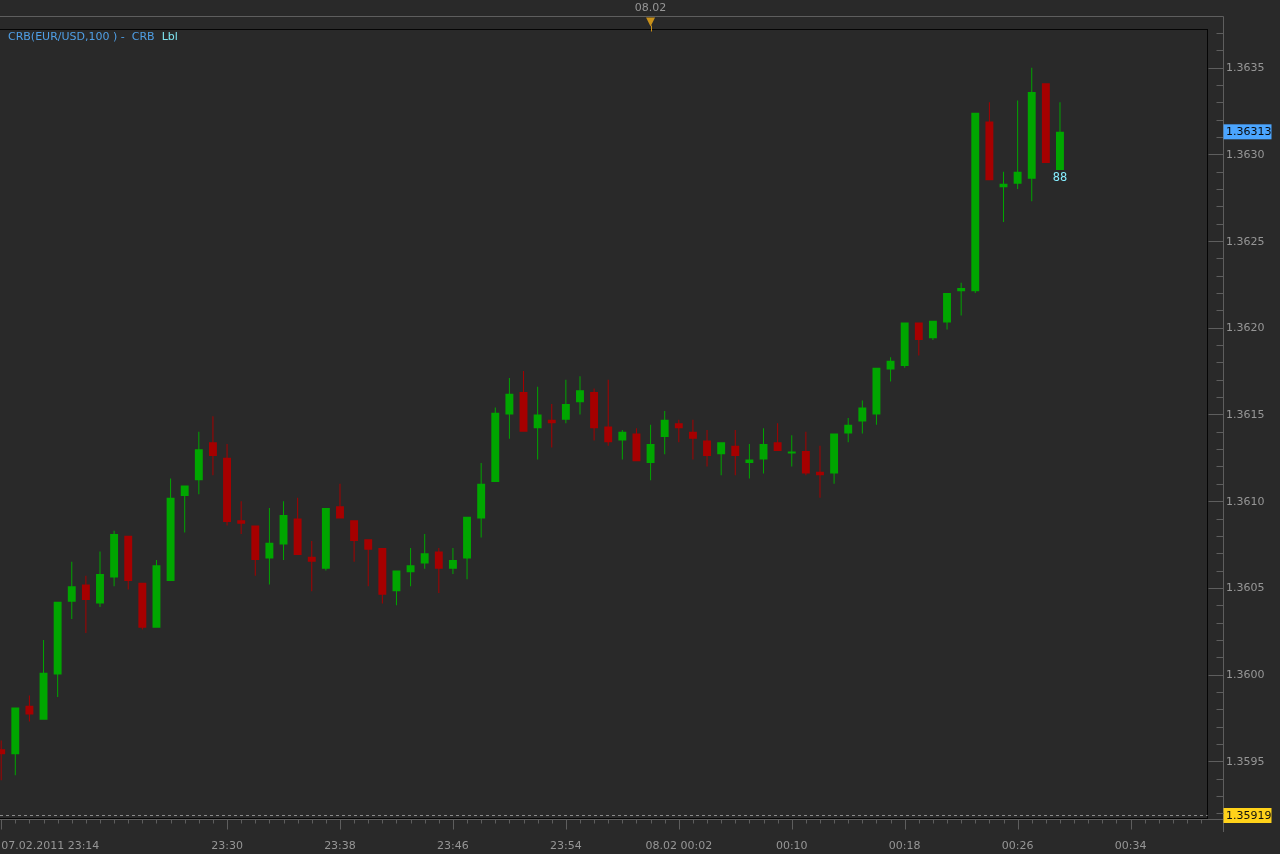 The width and height of the screenshot is (1280, 854). What do you see at coordinates (1130, 845) in the screenshot?
I see `x-tick-label: 00:34` at bounding box center [1130, 845].